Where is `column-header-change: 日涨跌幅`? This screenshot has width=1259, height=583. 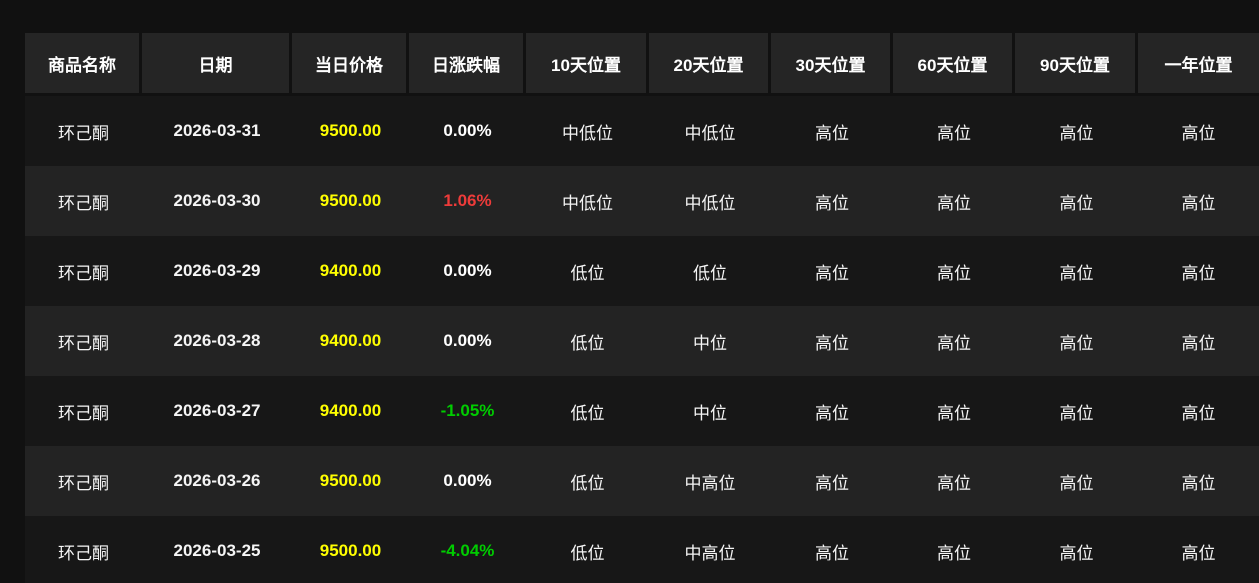
column-header-change: 日涨跌幅 is located at coordinates (467, 64).